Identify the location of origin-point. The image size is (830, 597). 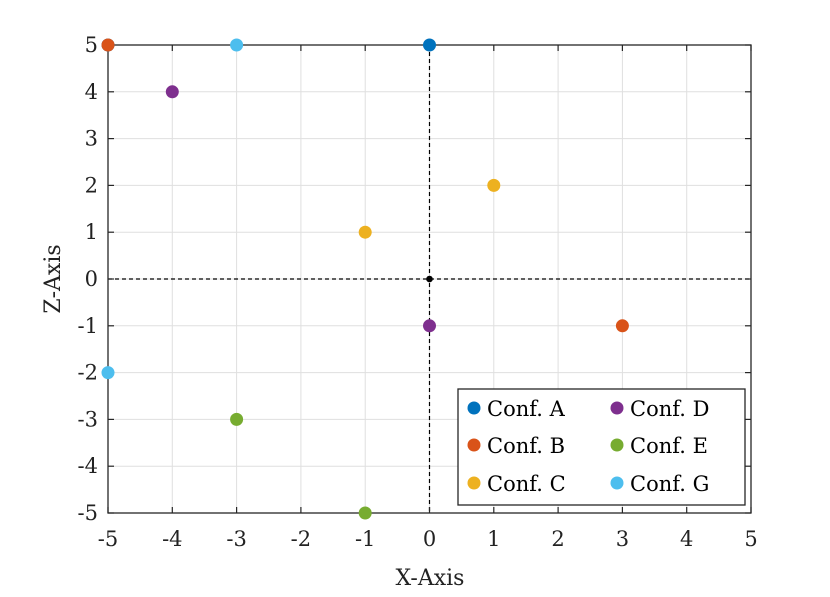
(429, 279).